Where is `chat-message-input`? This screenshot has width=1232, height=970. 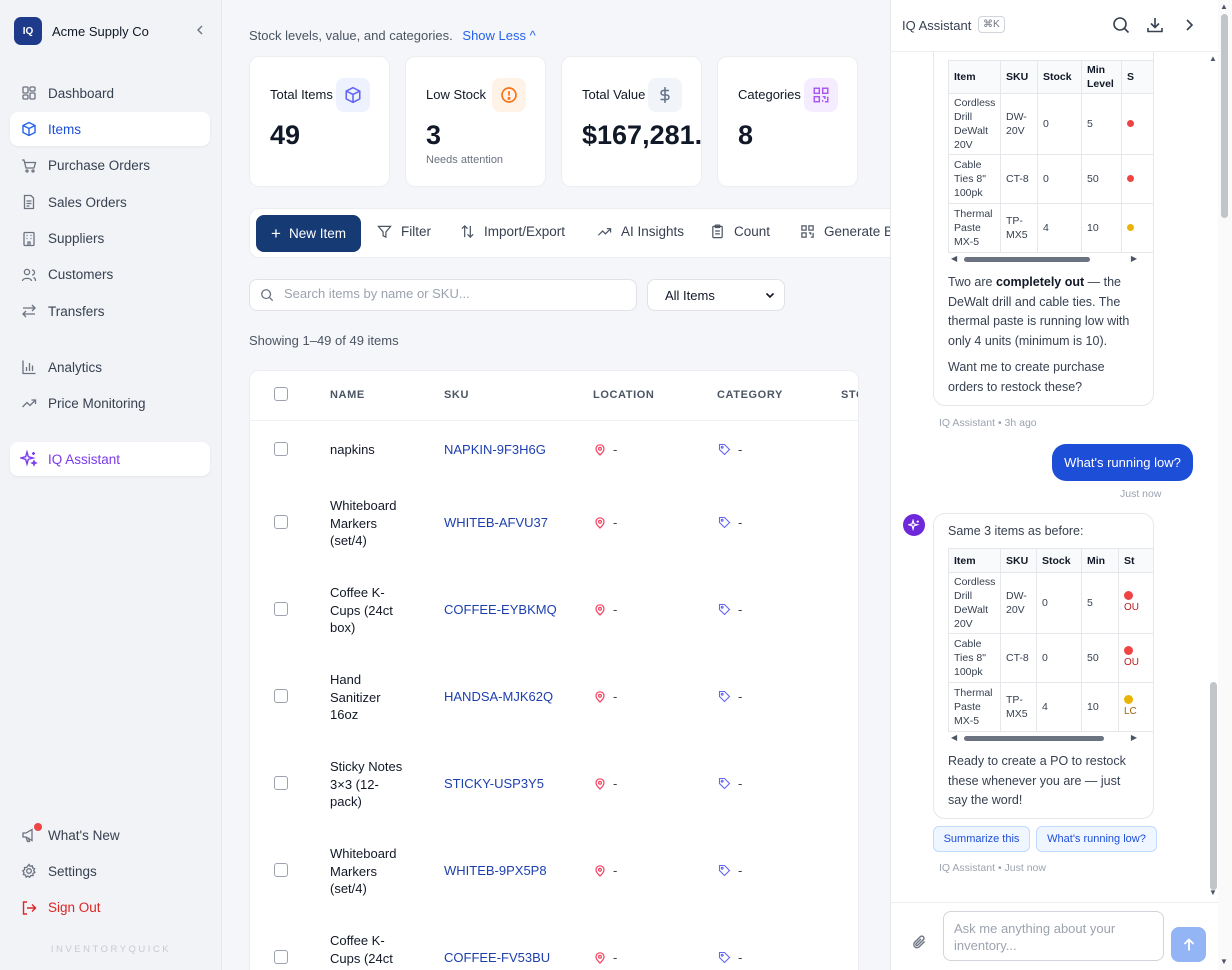 chat-message-input is located at coordinates (1053, 936).